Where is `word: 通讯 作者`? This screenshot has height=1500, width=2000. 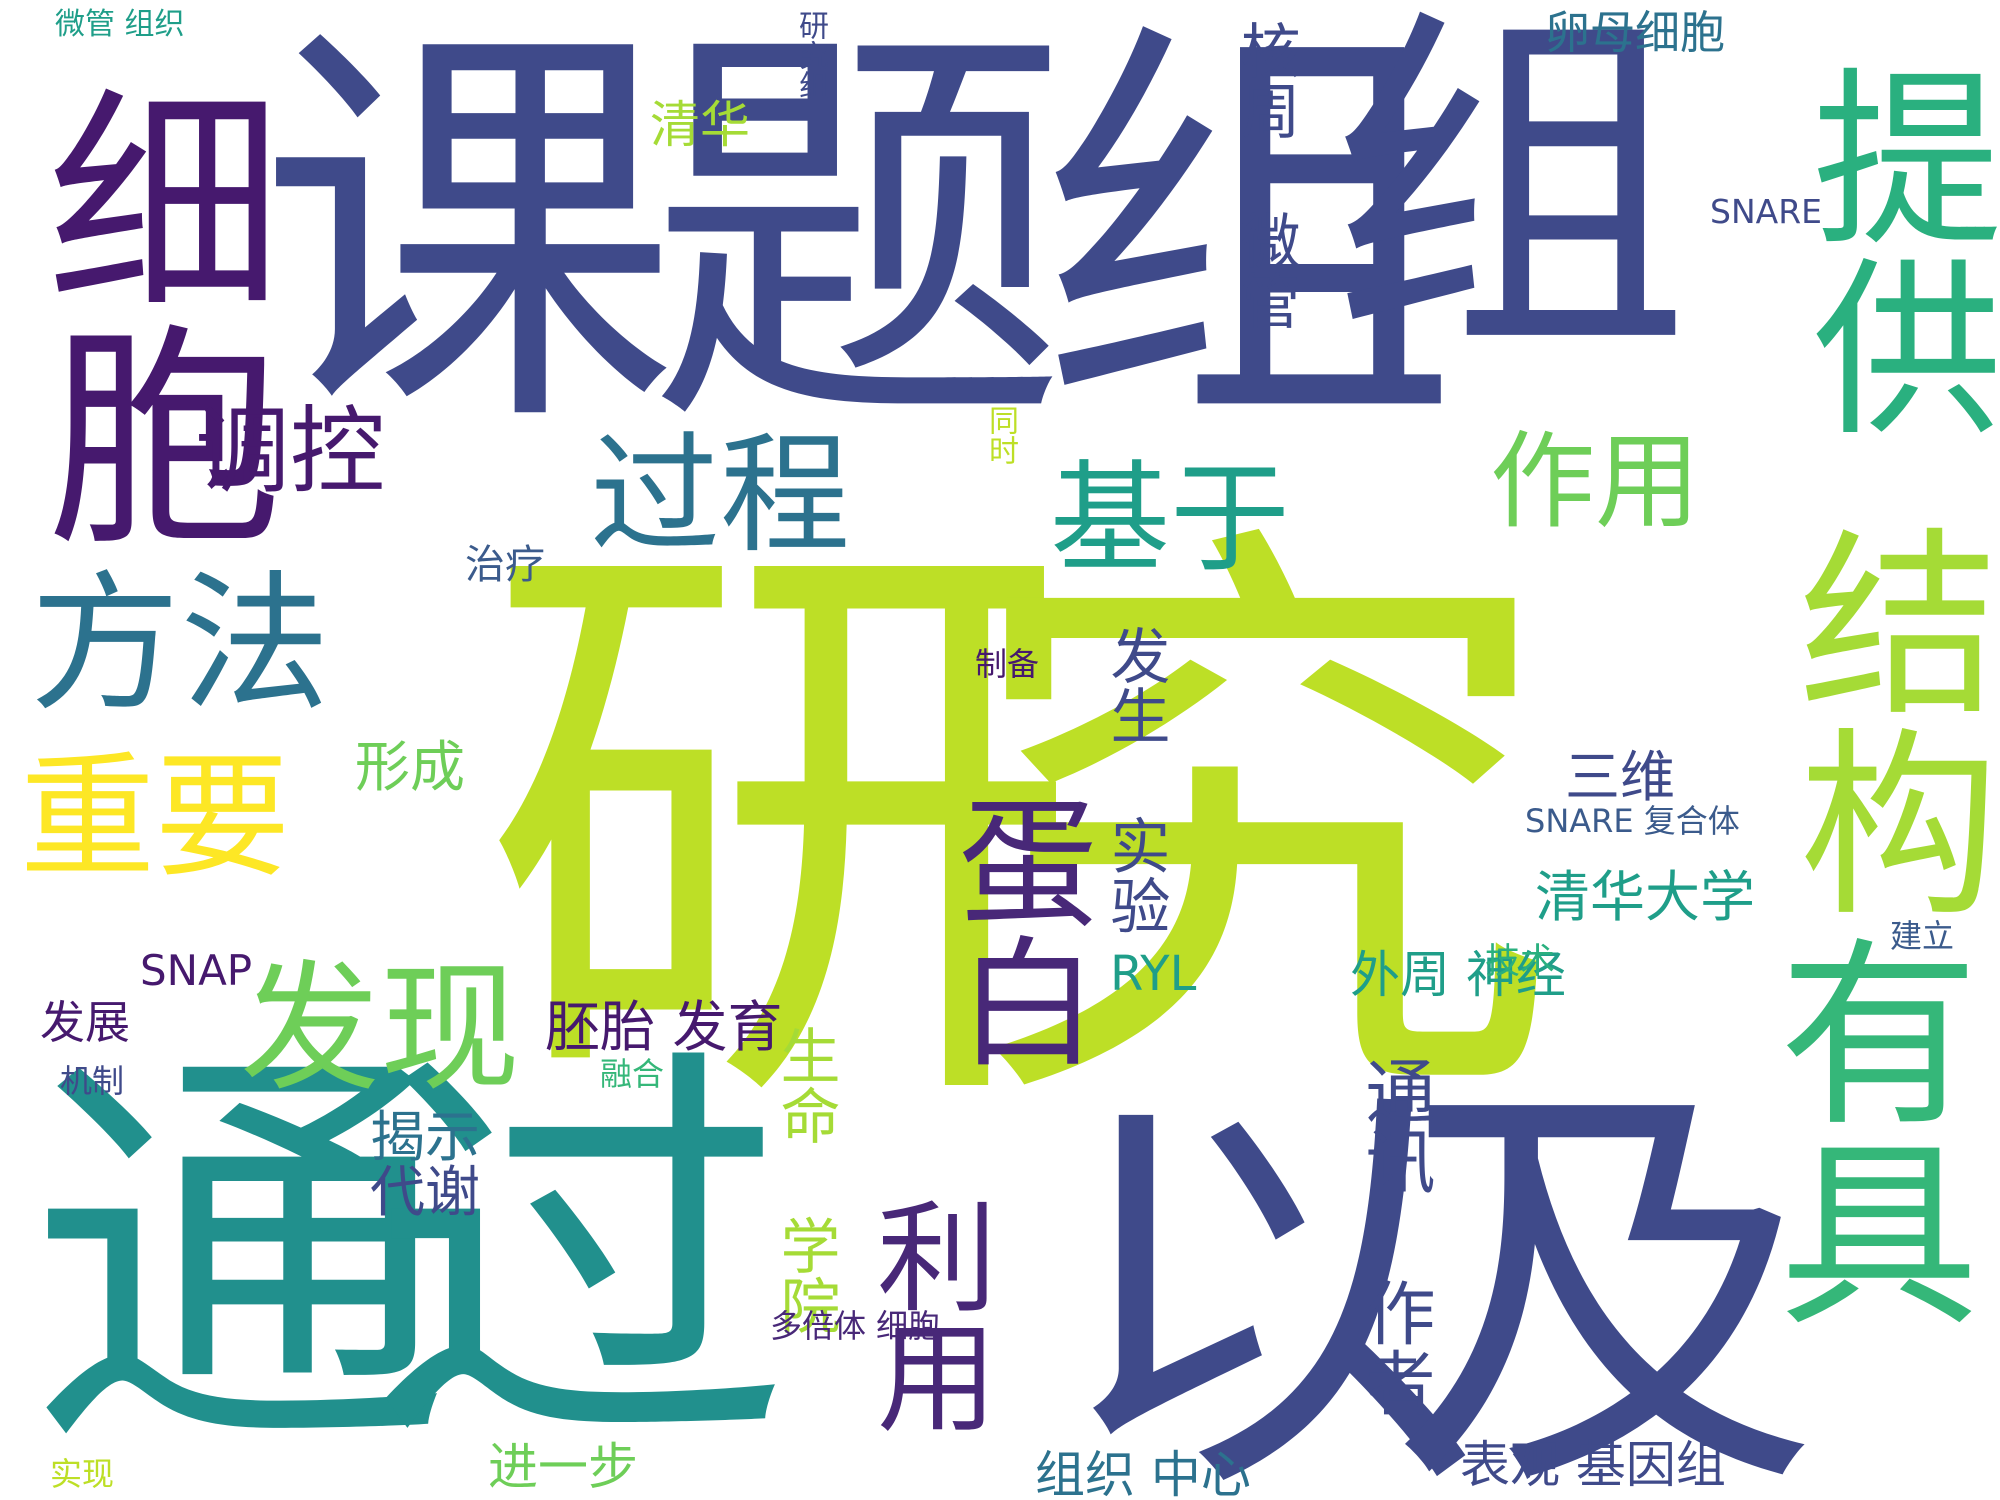
word: 通讯 作者 is located at coordinates (1395, 1236).